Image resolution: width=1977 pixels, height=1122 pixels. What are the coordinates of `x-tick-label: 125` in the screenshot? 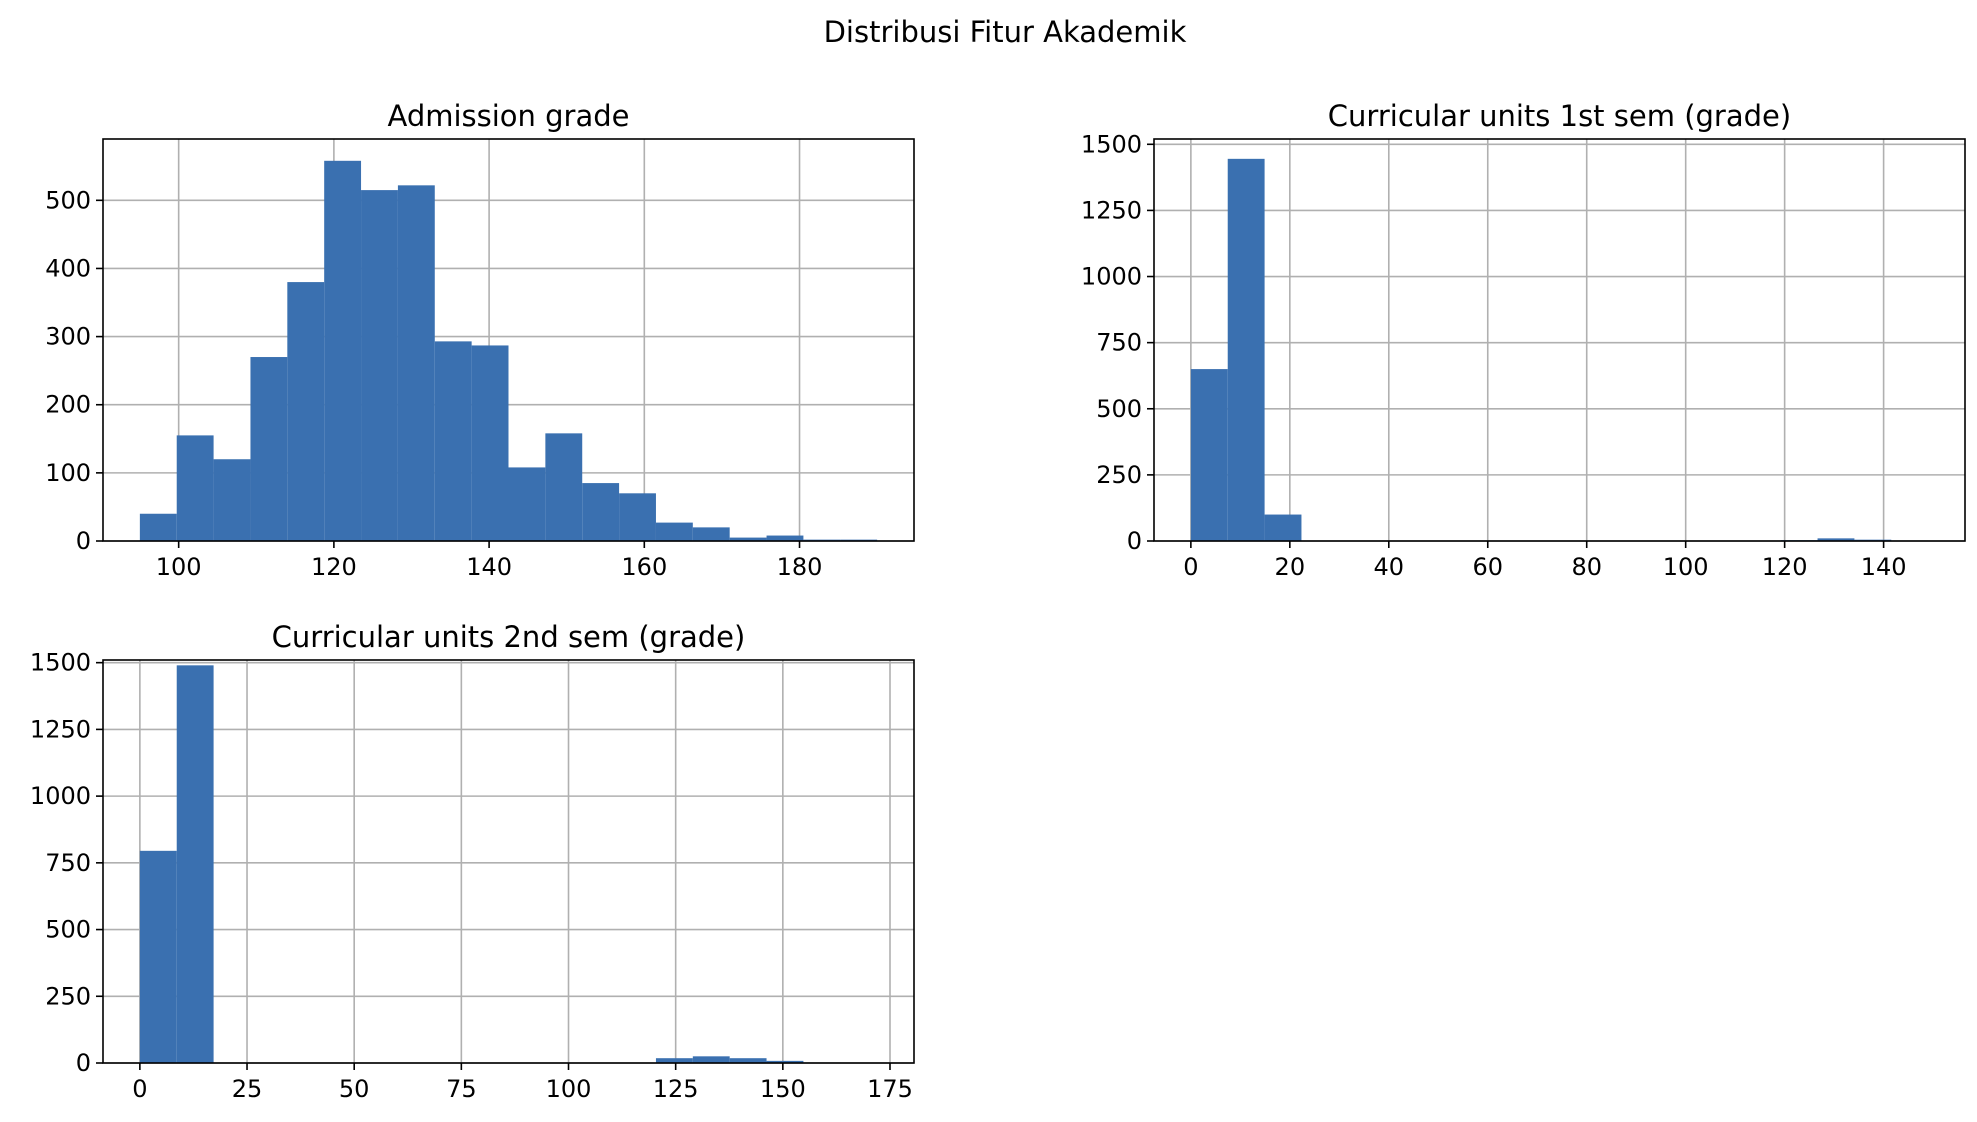 It's located at (676, 1089).